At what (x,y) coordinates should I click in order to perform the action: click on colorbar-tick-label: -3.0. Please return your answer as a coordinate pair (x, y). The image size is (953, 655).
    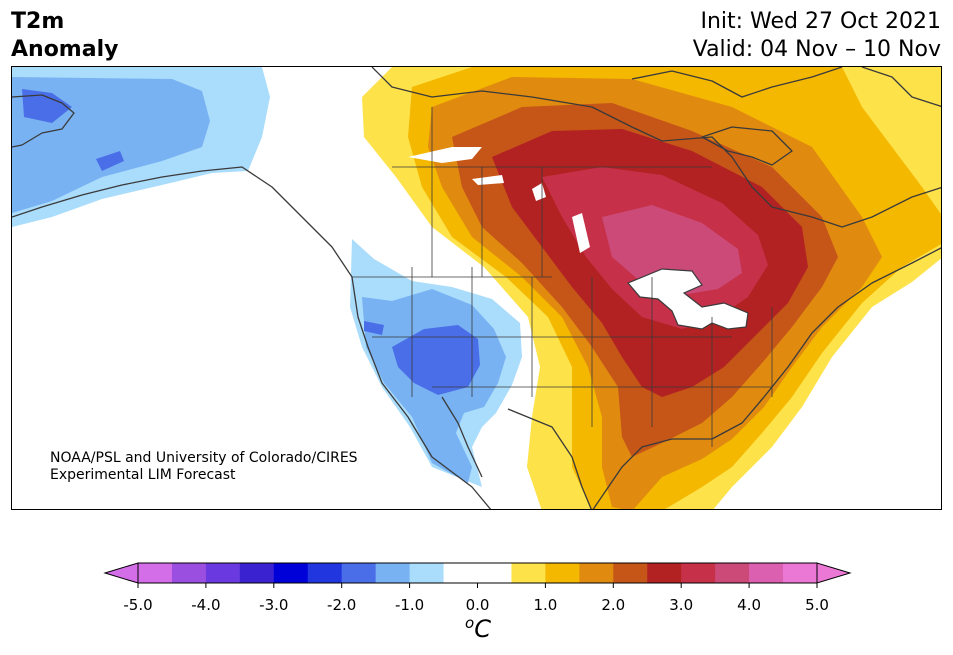
    Looking at the image, I should click on (274, 605).